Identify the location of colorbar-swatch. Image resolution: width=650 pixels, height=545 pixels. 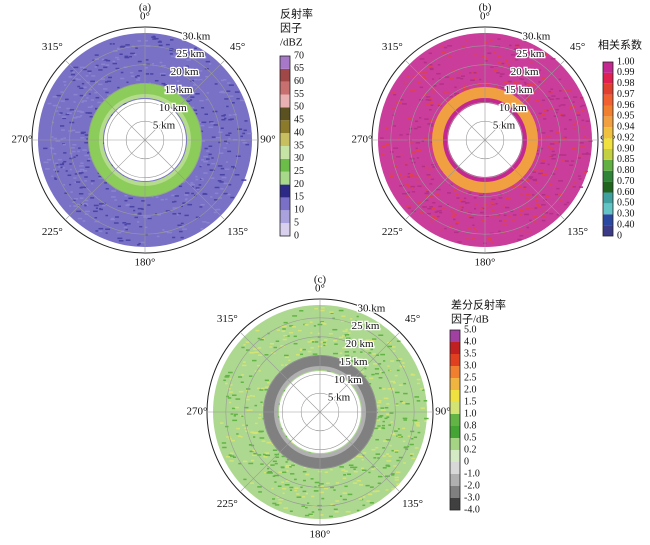
(608, 67).